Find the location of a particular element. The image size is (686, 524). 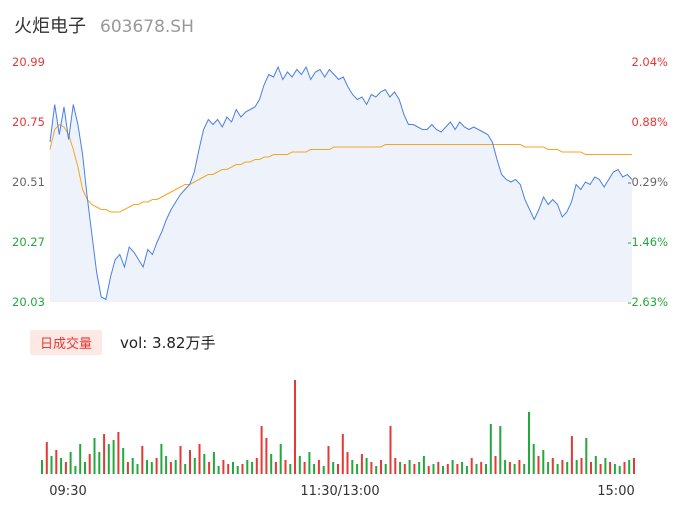

price-tick-label: 20.27 is located at coordinates (28, 242).